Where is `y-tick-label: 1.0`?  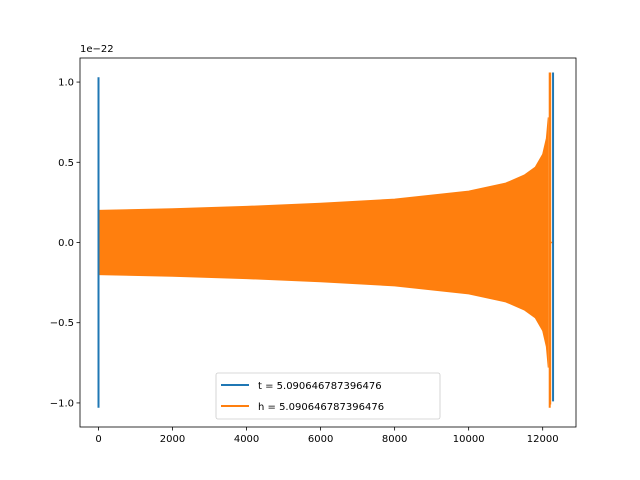
y-tick-label: 1.0 is located at coordinates (66, 83).